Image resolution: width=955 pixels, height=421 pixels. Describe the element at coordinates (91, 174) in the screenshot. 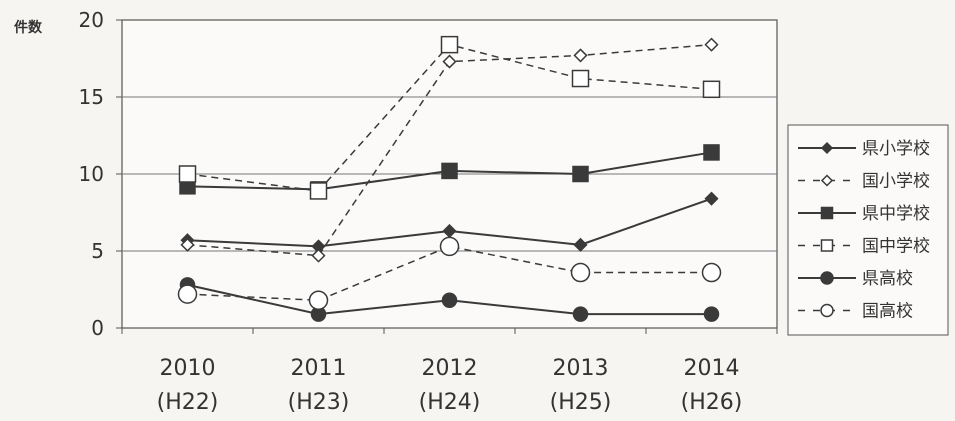

I see `y-tick-label: 10` at that location.